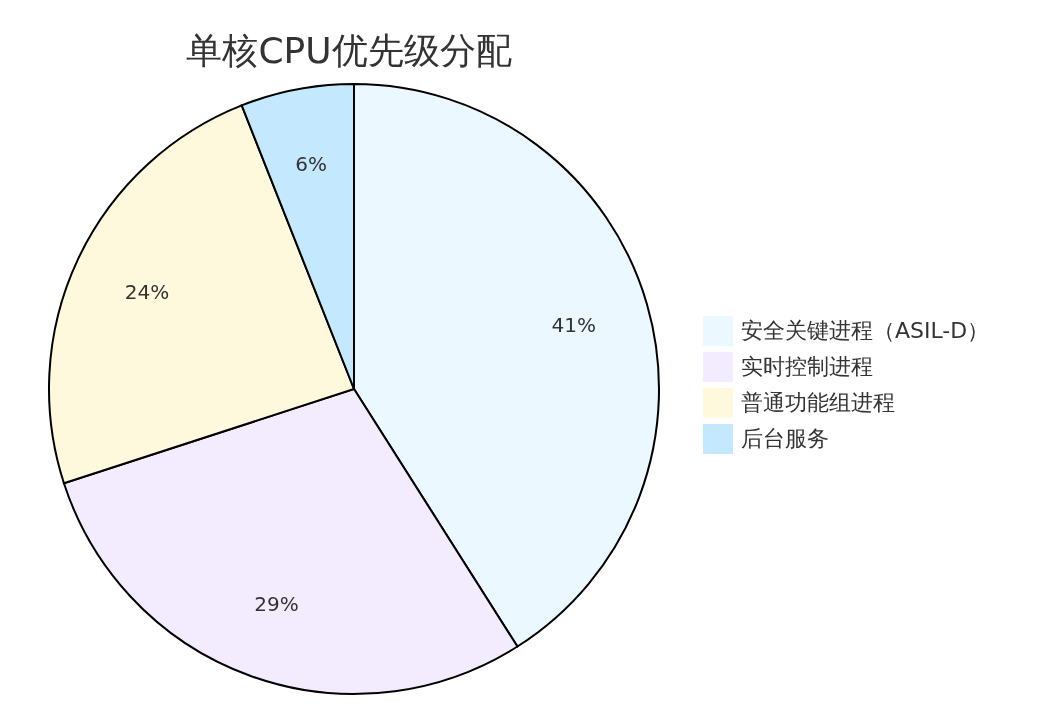  What do you see at coordinates (785, 439) in the screenshot?
I see `legend-label: 后台服务` at bounding box center [785, 439].